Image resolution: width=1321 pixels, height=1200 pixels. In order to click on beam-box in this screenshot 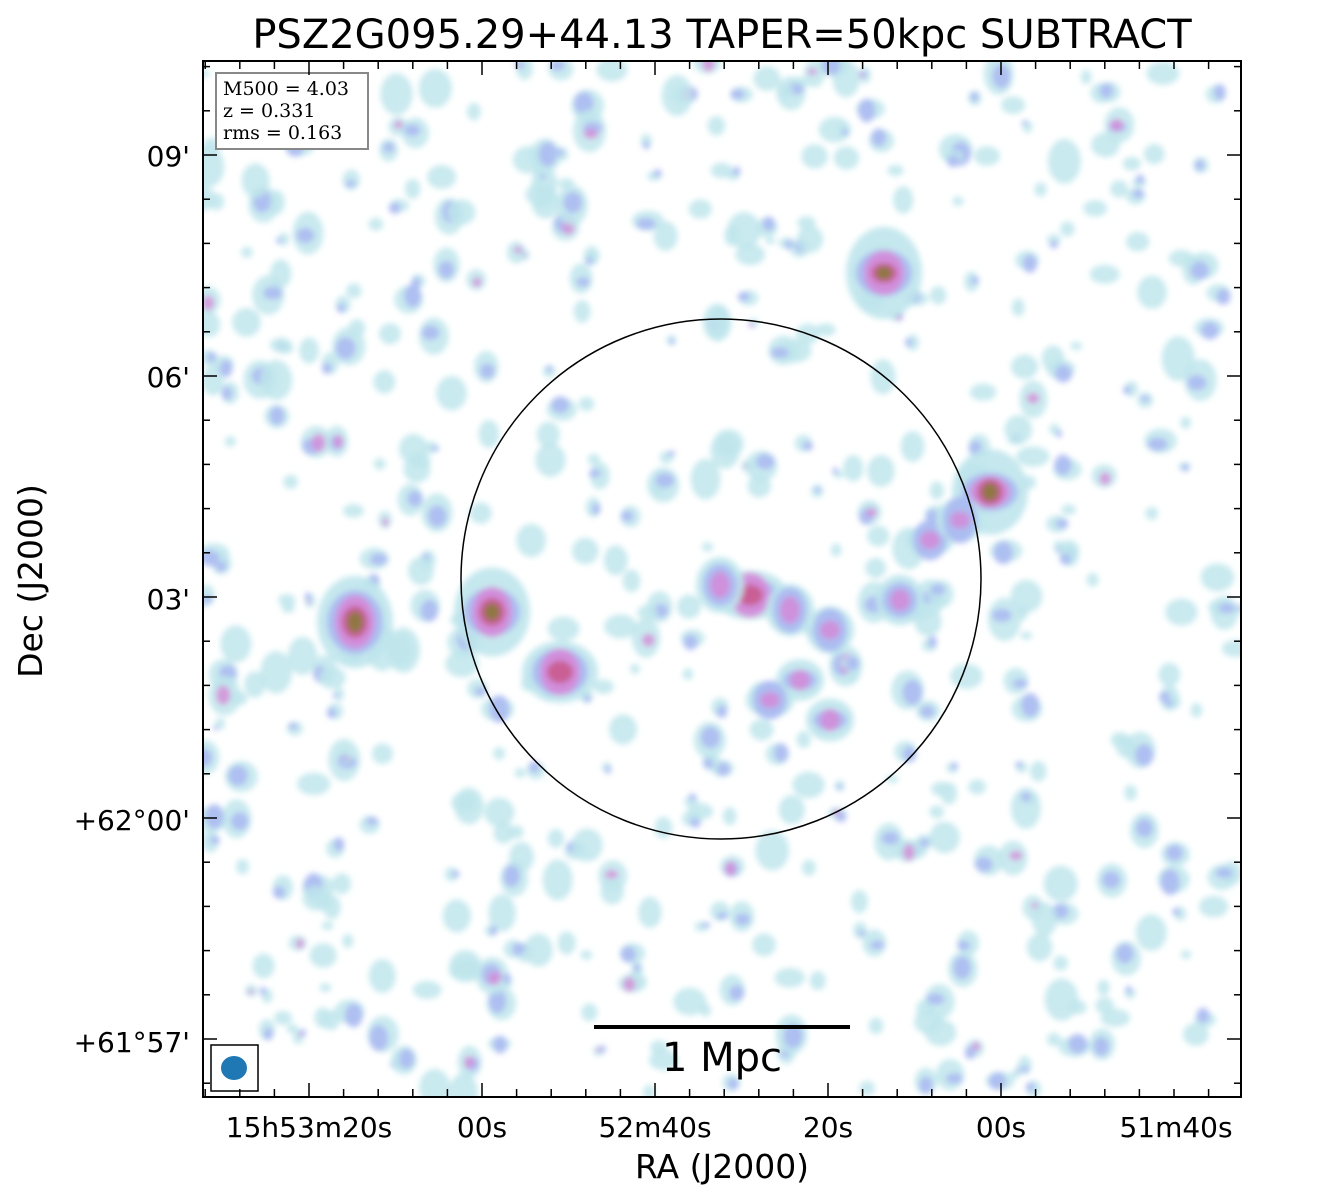, I will do `click(234, 1068)`.